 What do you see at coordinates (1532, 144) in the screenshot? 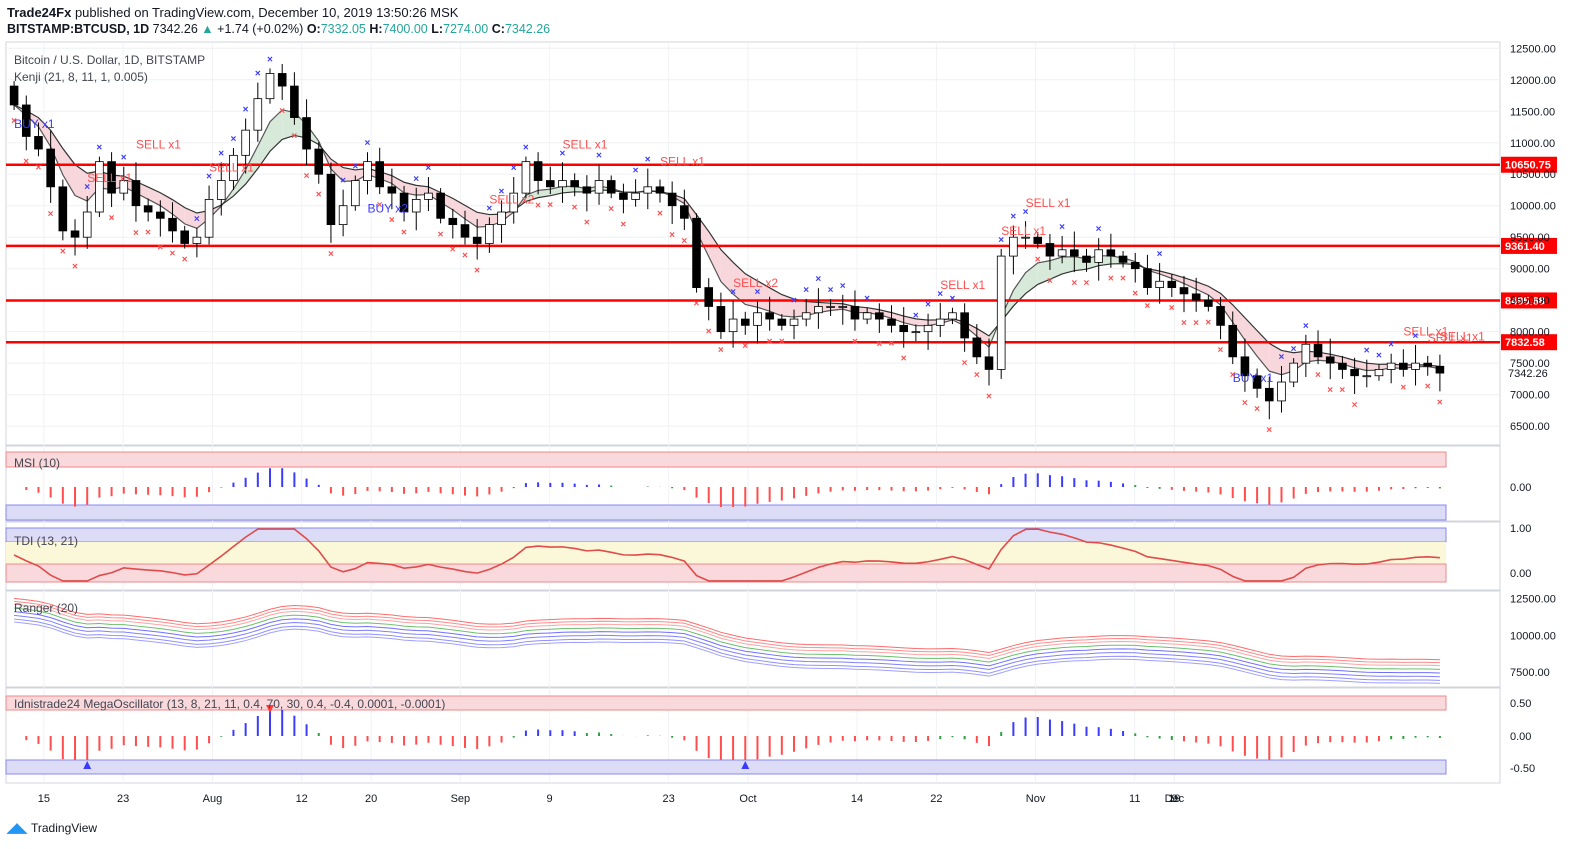
I see `price-tick-label: 11000.00` at bounding box center [1532, 144].